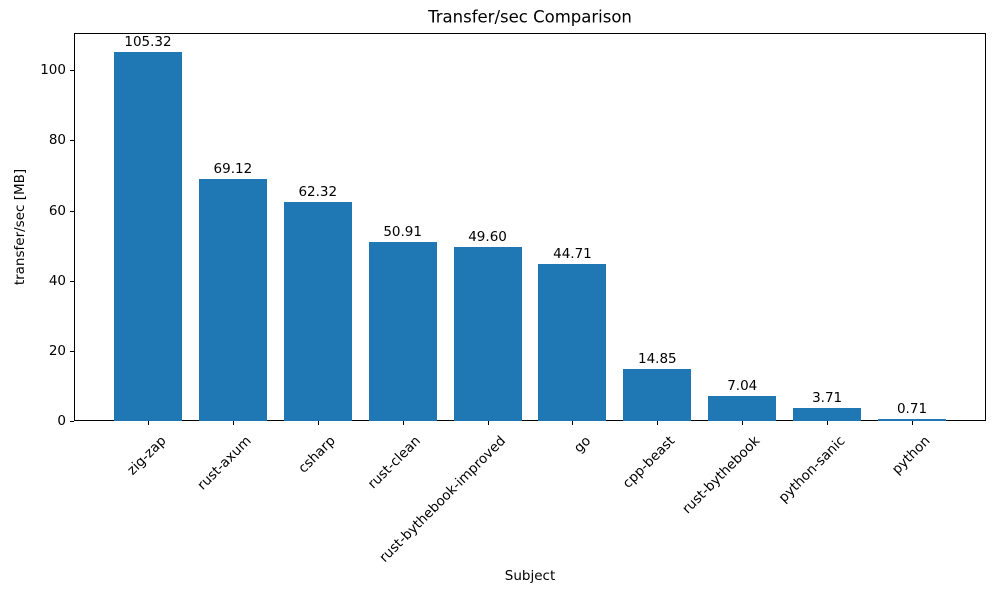  I want to click on bar-value-label: 14.85, so click(657, 358).